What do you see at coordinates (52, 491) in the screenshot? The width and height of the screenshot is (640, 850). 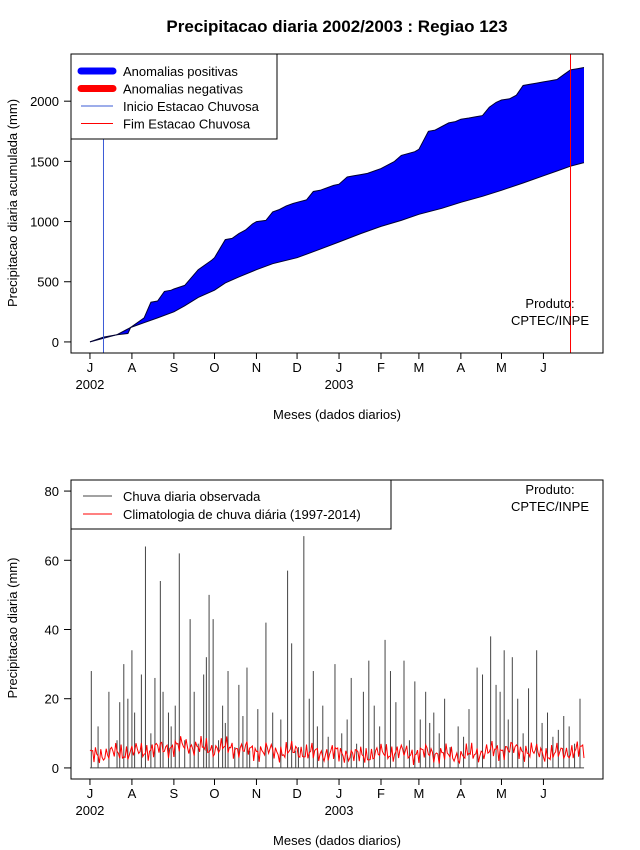 I see `bottom-y-tick-label: 80` at bounding box center [52, 491].